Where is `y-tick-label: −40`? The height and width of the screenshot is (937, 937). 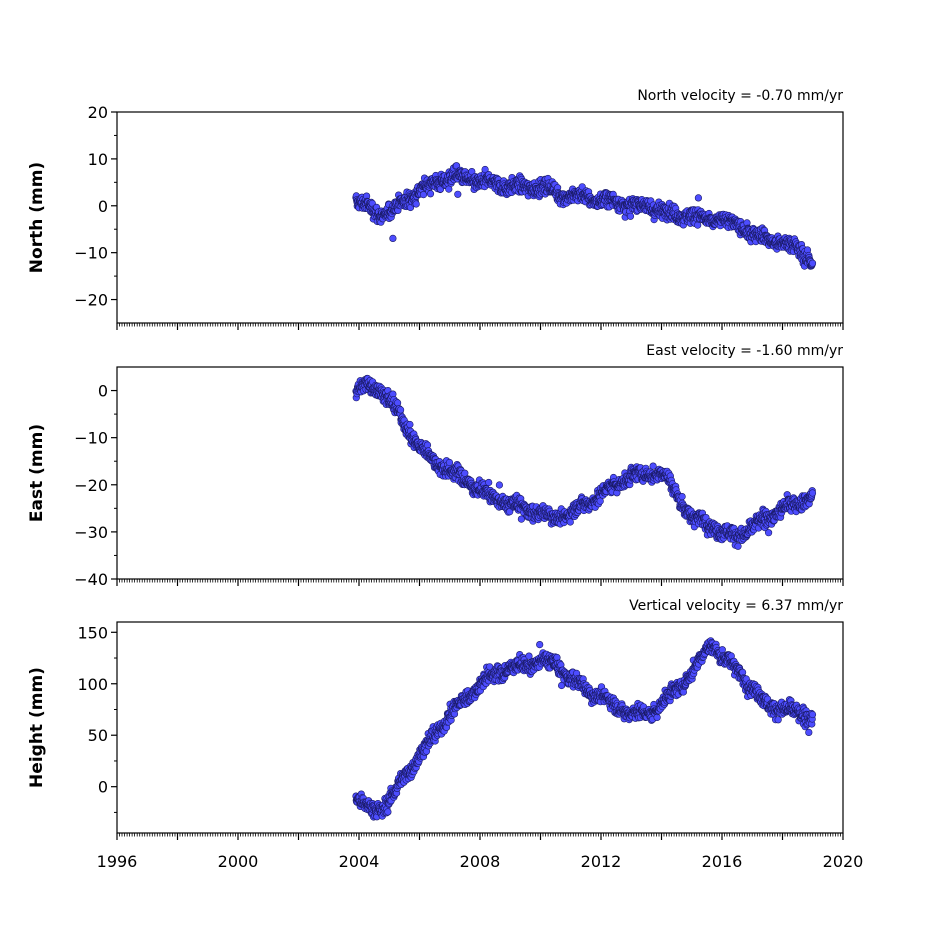
y-tick-label: −40 is located at coordinates (91, 579).